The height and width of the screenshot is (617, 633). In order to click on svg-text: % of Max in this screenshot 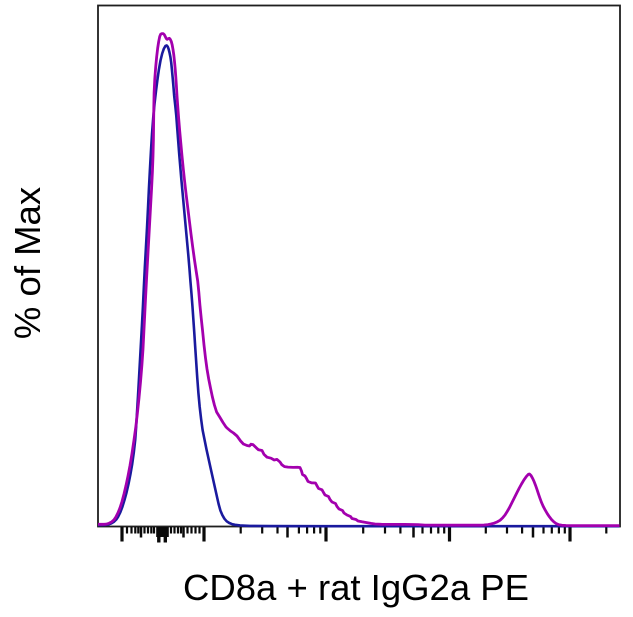, I will do `click(27, 263)`.